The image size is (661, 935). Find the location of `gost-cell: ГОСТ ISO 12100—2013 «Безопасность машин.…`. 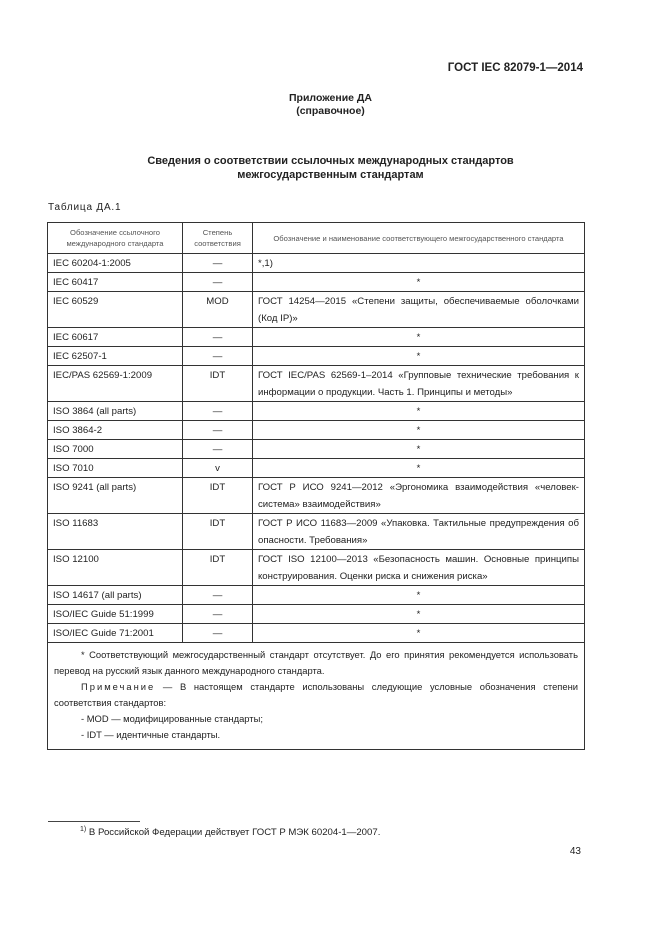

gost-cell: ГОСТ ISO 12100—2013 «Безопасность машин.… is located at coordinates (418, 567).